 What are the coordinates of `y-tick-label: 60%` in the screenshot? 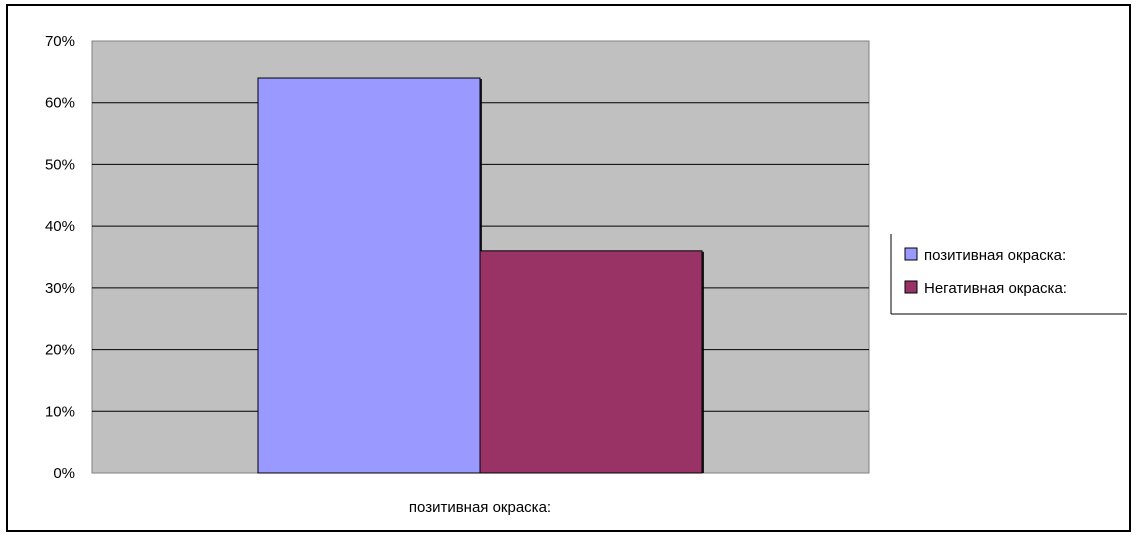 It's located at (60, 103).